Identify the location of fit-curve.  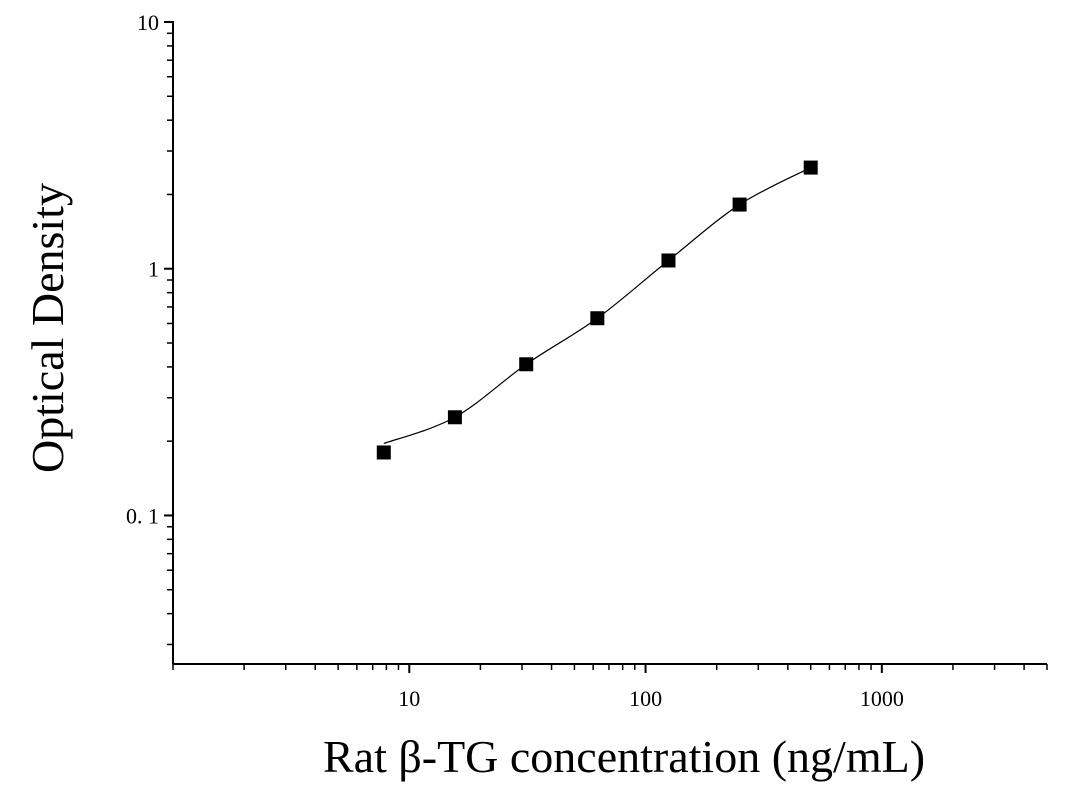
(597, 306).